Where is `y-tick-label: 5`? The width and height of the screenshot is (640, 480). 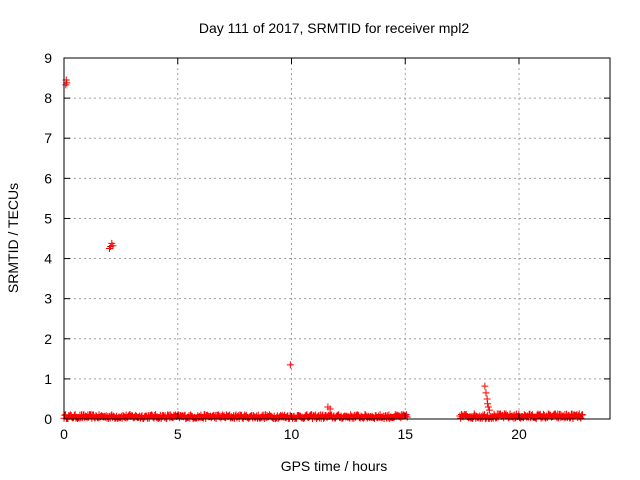 y-tick-label: 5 is located at coordinates (48, 218).